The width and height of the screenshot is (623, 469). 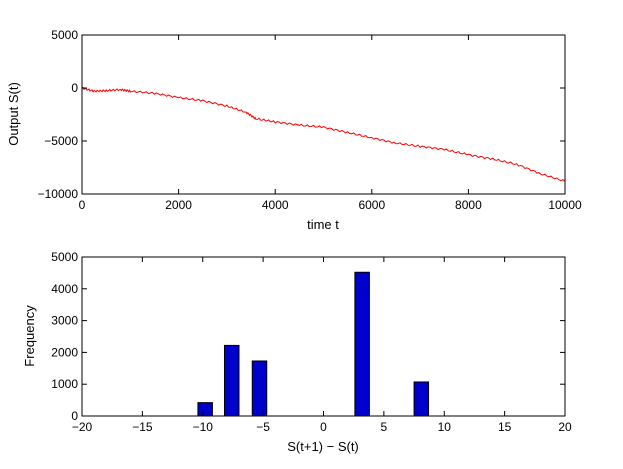 I want to click on time-series-x-tick-label: 10000, so click(x=565, y=205).